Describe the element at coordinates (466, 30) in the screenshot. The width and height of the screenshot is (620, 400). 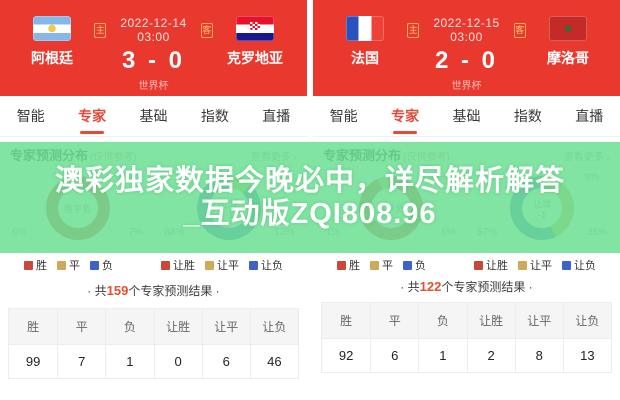
I see `match-datetime: 2022-12-15 03:00` at that location.